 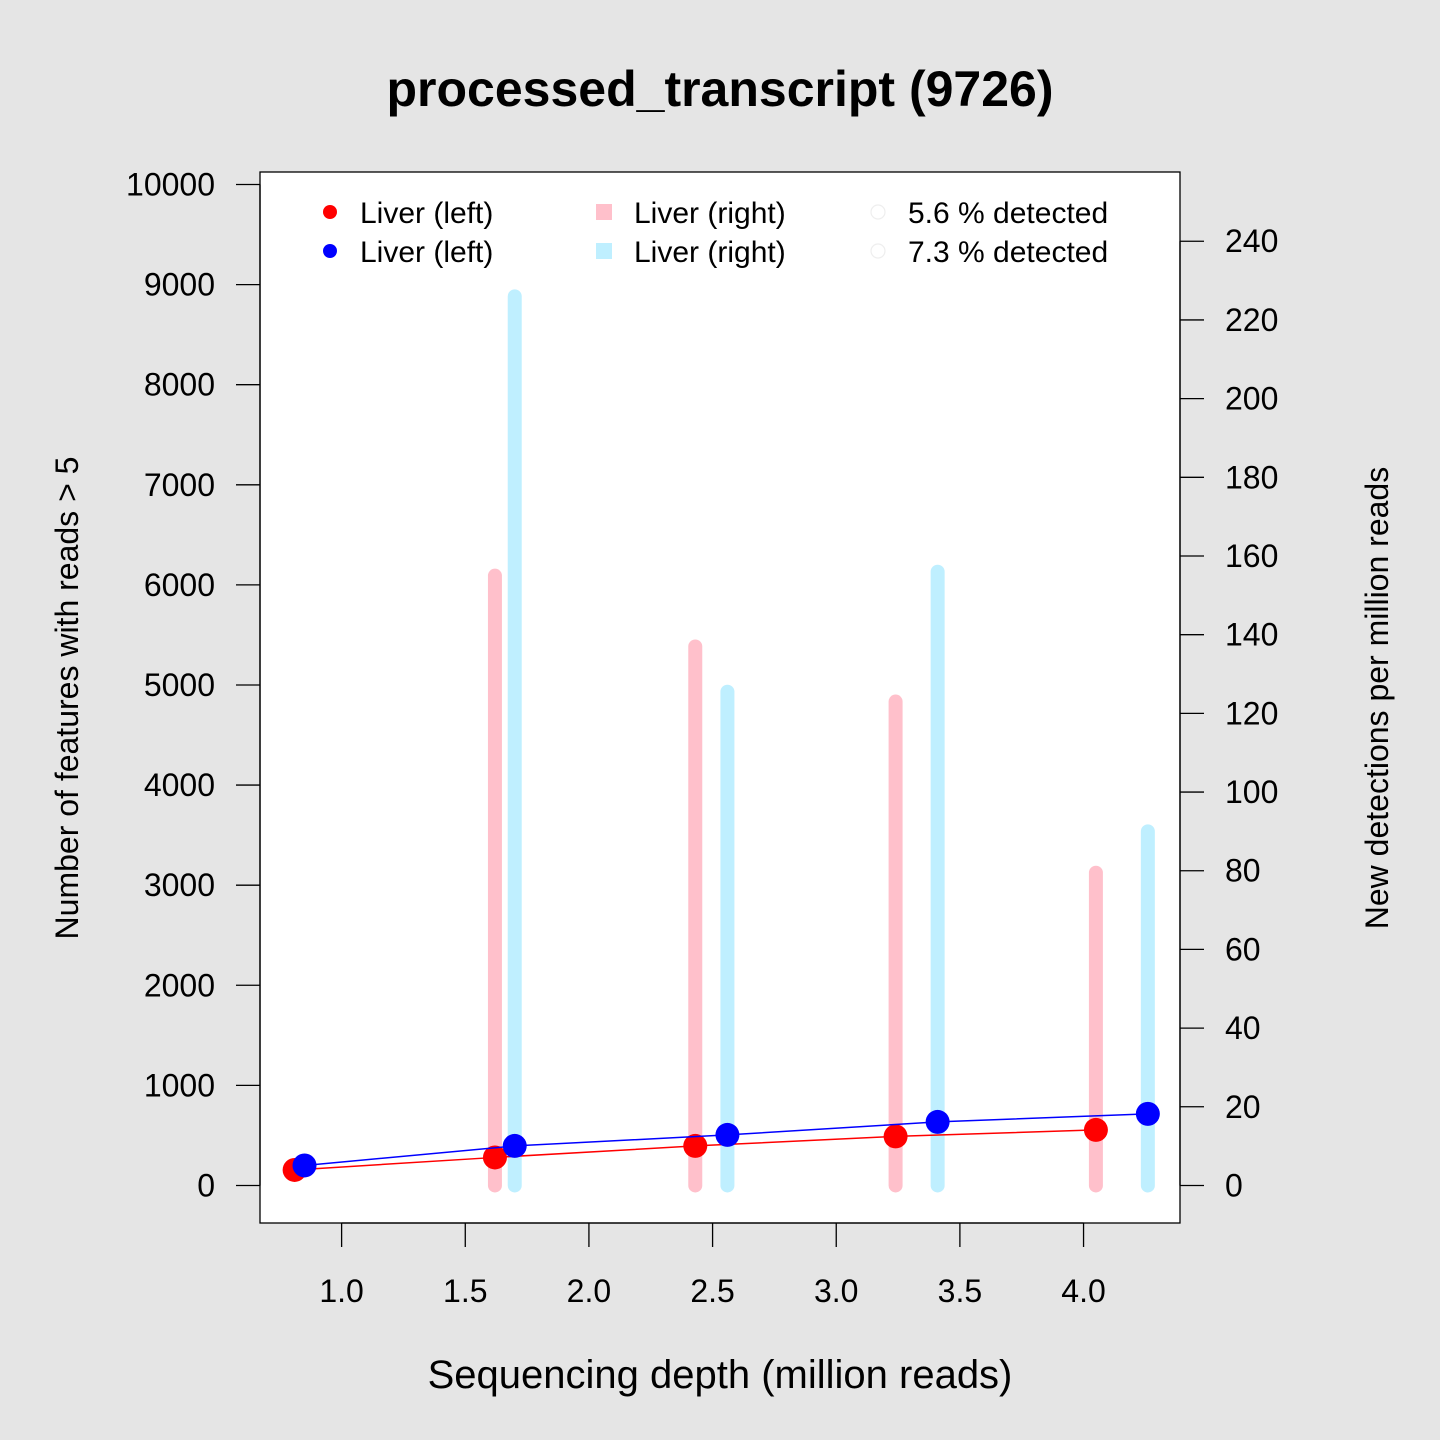 I want to click on x-tick-label-3: 2.5, so click(x=712, y=1291).